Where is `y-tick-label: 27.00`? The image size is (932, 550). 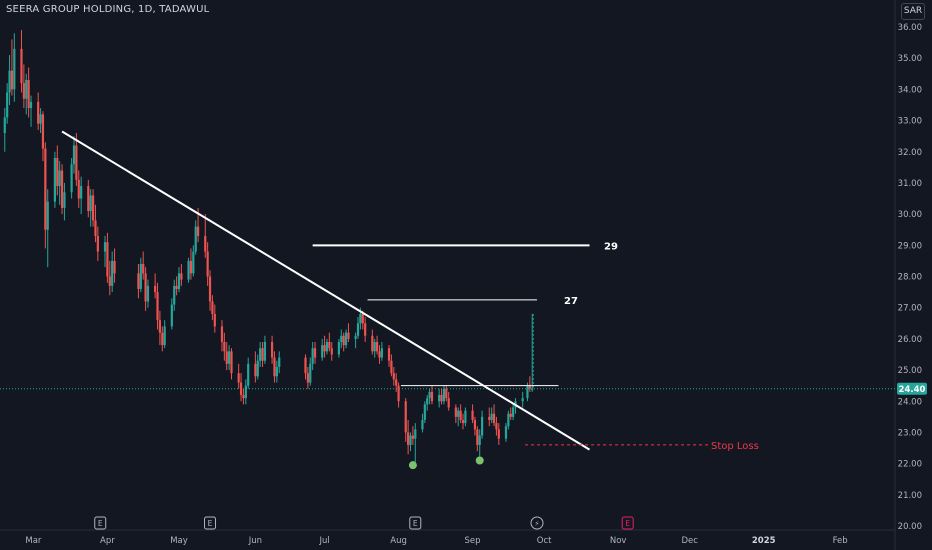
y-tick-label: 27.00 is located at coordinates (910, 309).